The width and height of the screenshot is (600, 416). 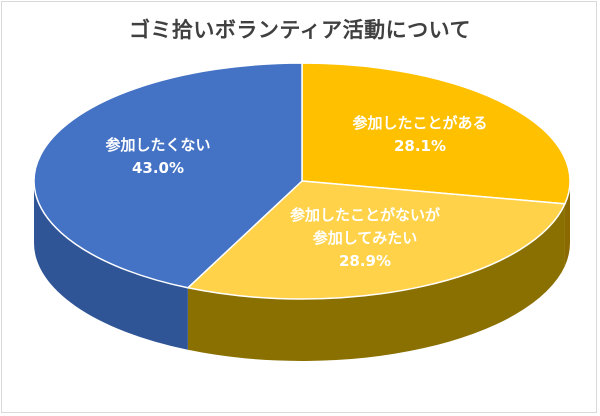 I want to click on slice-label-2: 参加したくない 43.0%, so click(x=157, y=156).